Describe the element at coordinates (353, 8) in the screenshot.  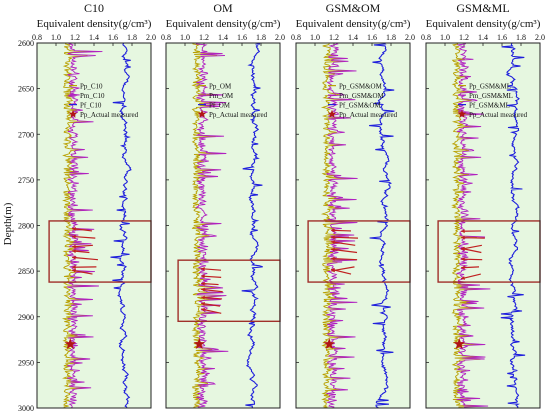
I see `panel-title: GSM&OM` at that location.